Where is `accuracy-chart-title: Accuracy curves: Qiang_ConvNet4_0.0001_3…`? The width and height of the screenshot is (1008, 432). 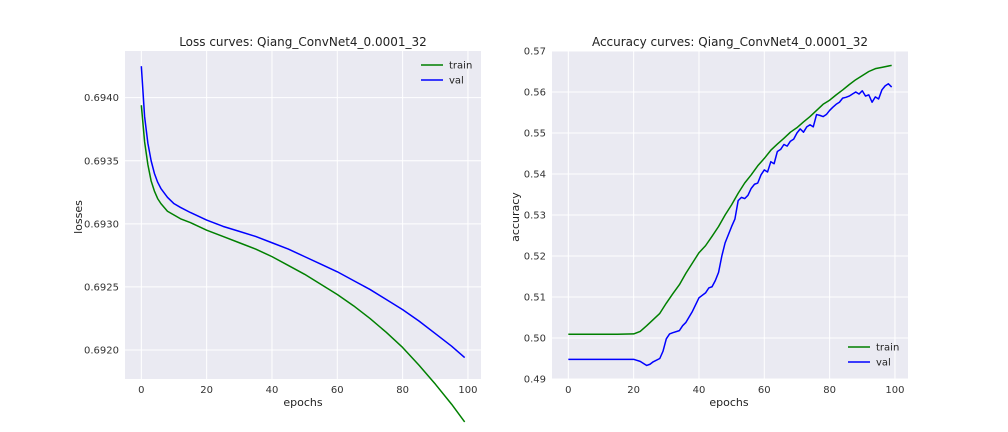 accuracy-chart-title: Accuracy curves: Qiang_ConvNet4_0.0001_3… is located at coordinates (730, 42).